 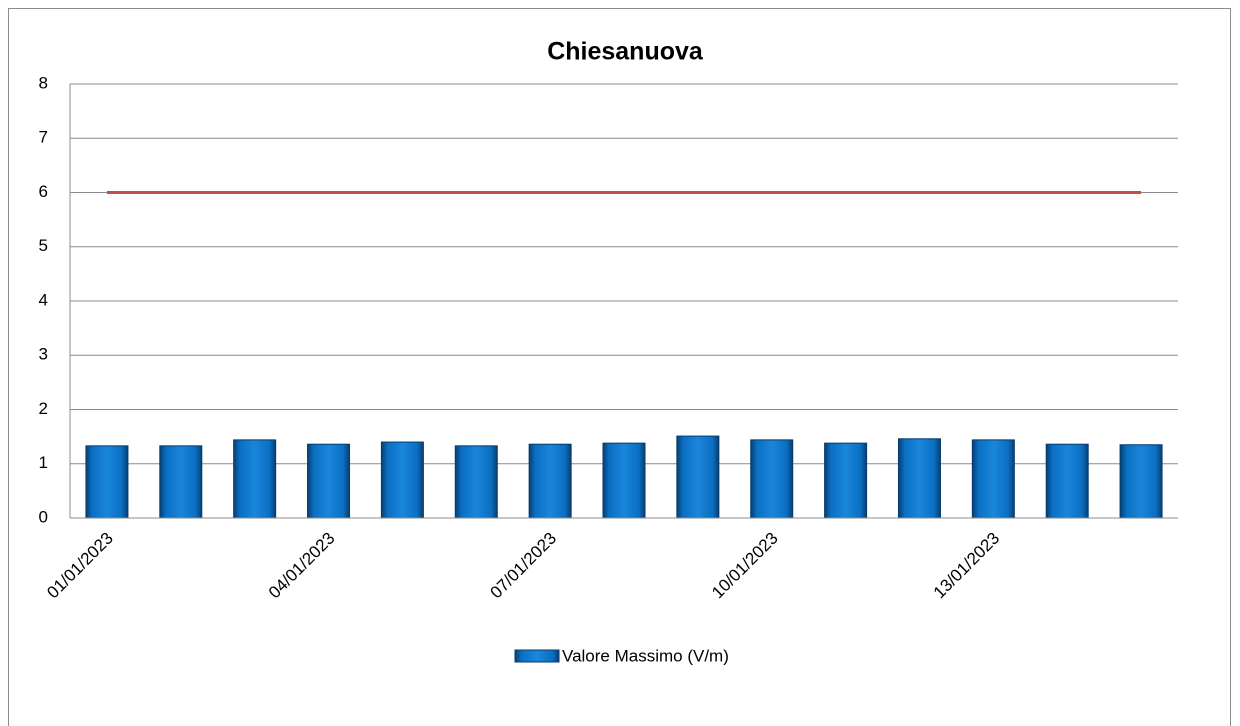 I want to click on y-tick-label: 1, so click(x=43, y=462).